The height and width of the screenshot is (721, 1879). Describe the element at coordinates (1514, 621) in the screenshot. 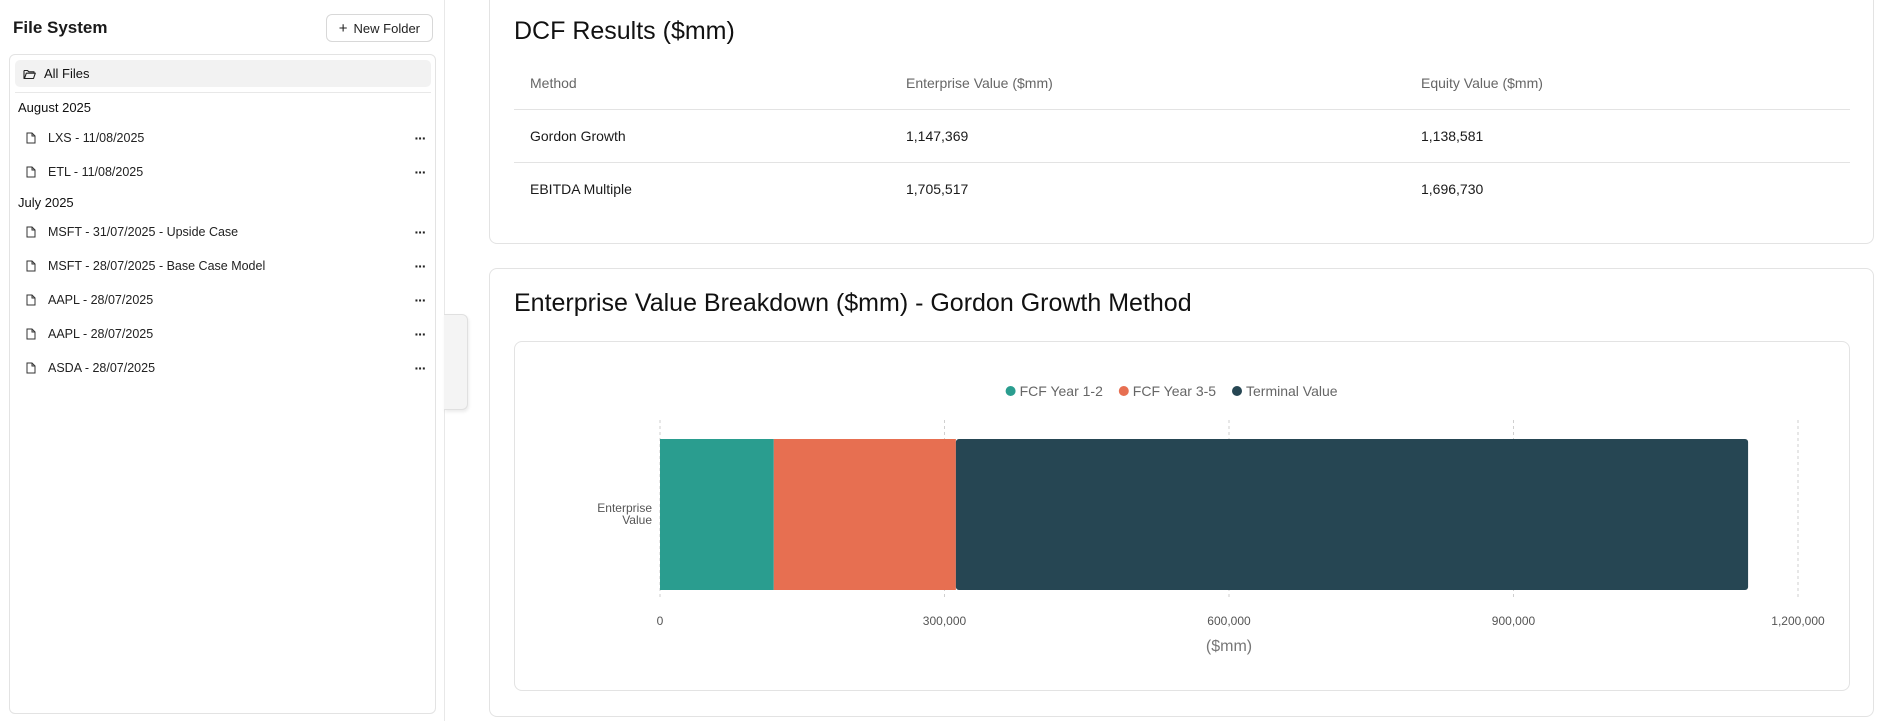

I see `x-tick-label: 900,000` at that location.